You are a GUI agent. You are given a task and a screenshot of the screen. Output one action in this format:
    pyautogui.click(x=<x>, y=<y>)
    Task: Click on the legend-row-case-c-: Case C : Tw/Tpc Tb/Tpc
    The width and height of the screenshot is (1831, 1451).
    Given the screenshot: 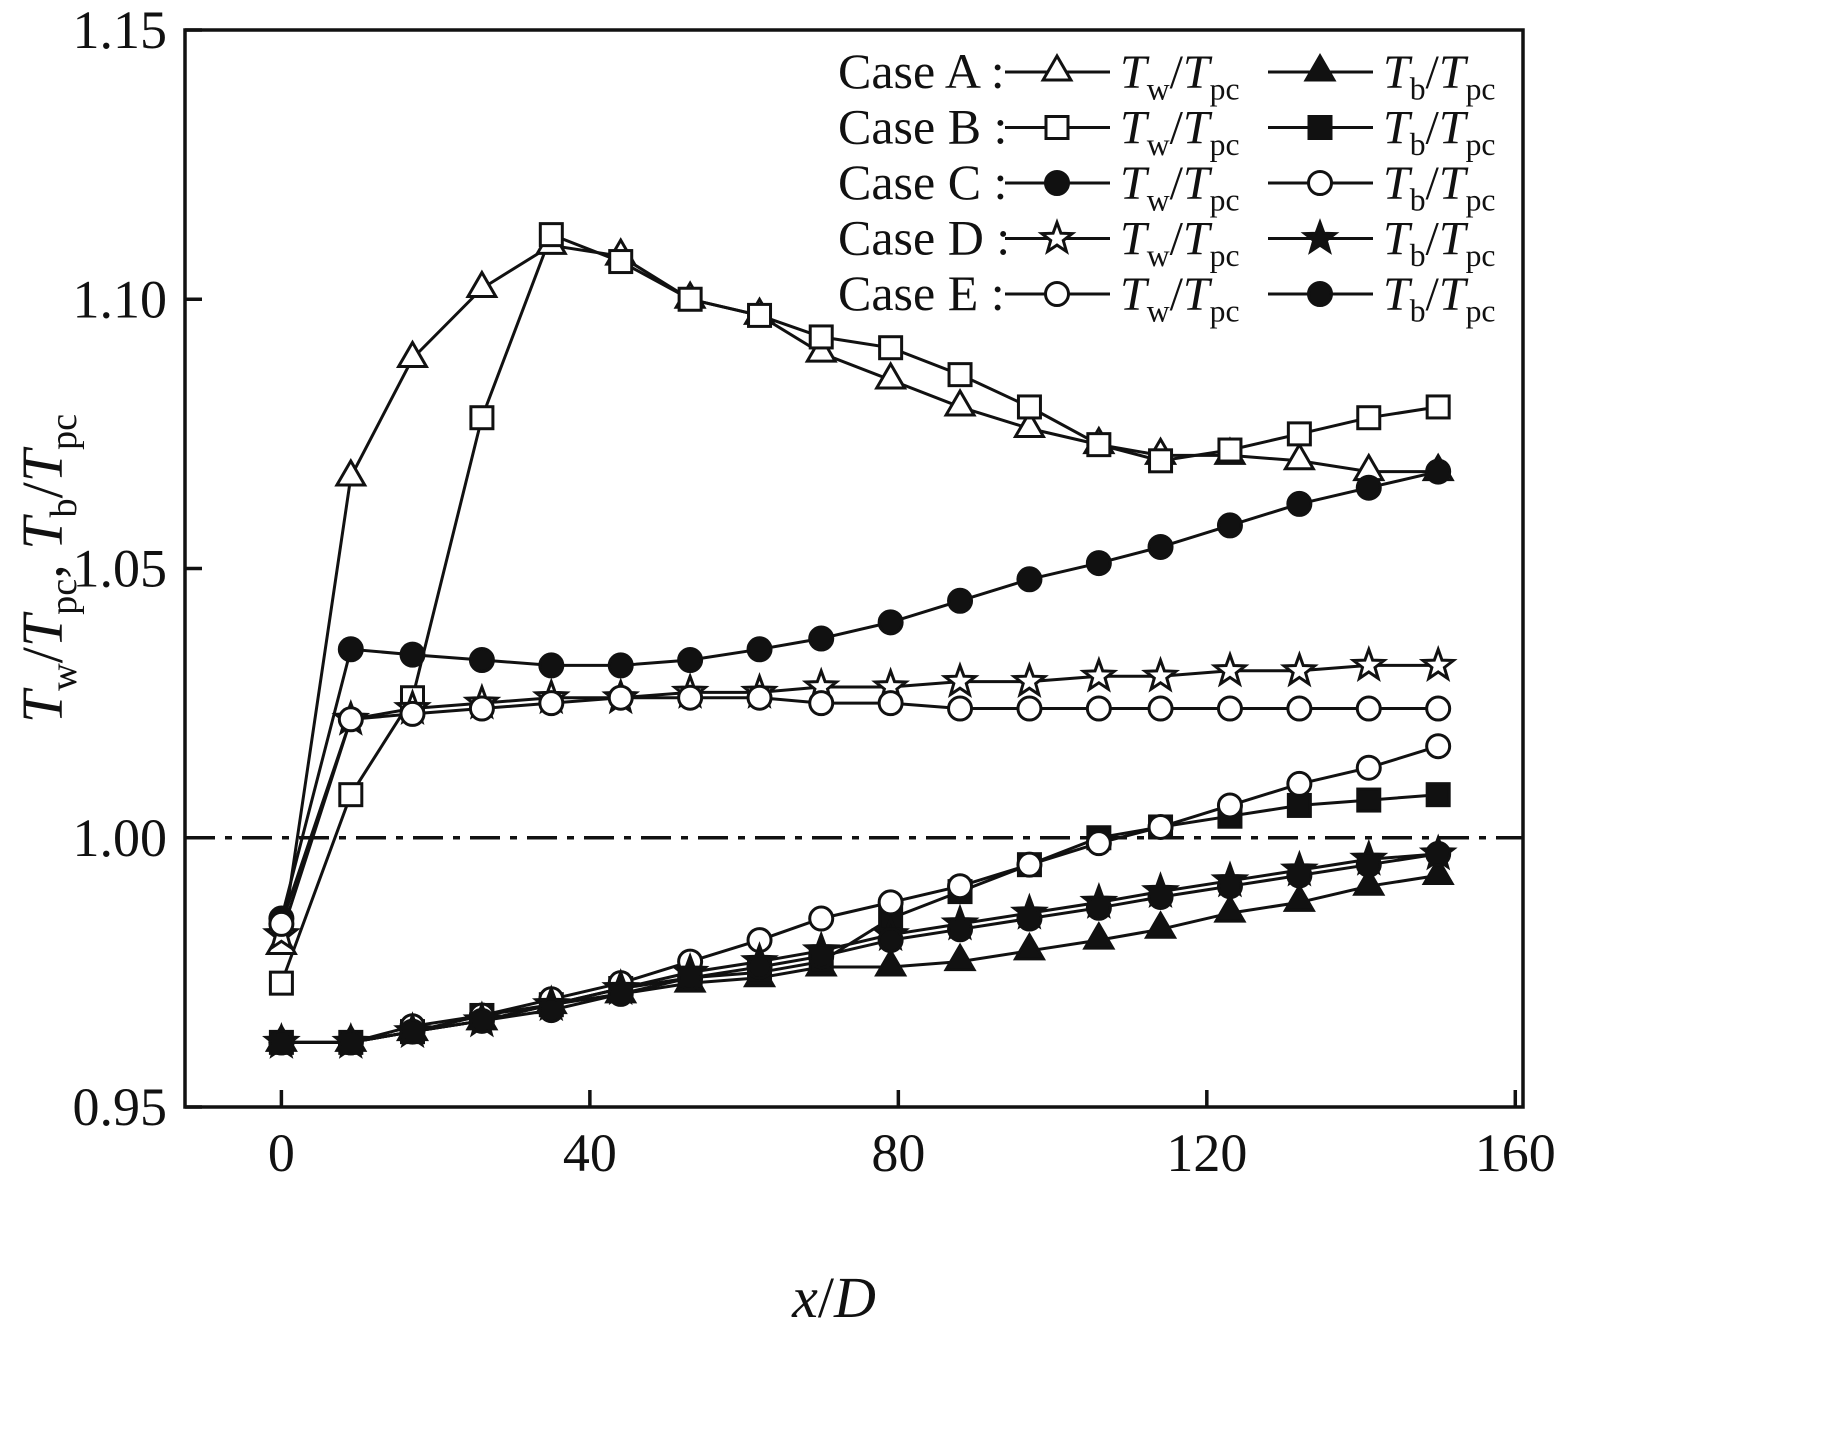 What is the action you would take?
    pyautogui.click(x=1167, y=186)
    